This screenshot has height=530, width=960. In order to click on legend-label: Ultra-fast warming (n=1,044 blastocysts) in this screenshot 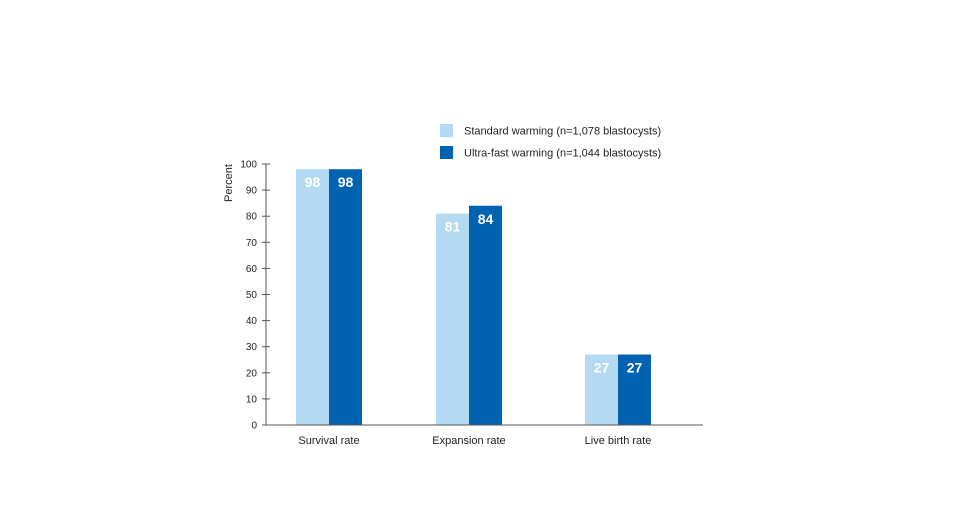, I will do `click(562, 154)`.